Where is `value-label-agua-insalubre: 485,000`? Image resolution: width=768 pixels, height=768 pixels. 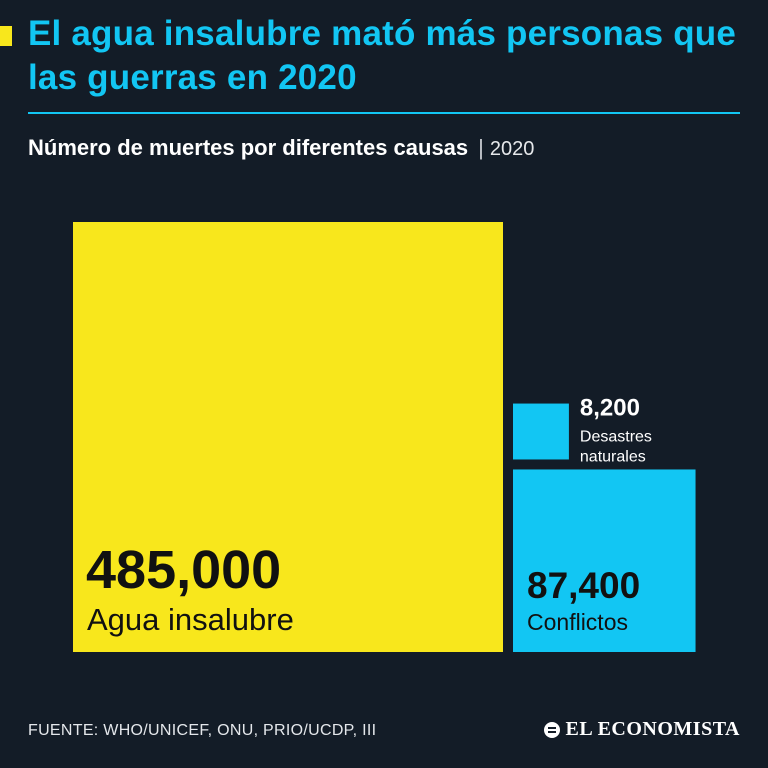
value-label-agua-insalubre: 485,000 is located at coordinates (183, 570).